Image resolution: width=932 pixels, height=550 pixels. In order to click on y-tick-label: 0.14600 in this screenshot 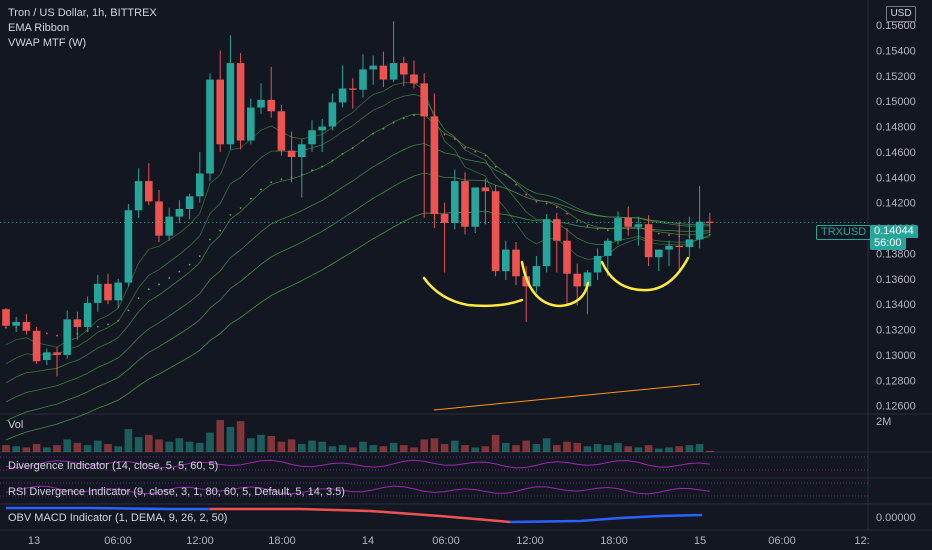, I will do `click(896, 153)`.